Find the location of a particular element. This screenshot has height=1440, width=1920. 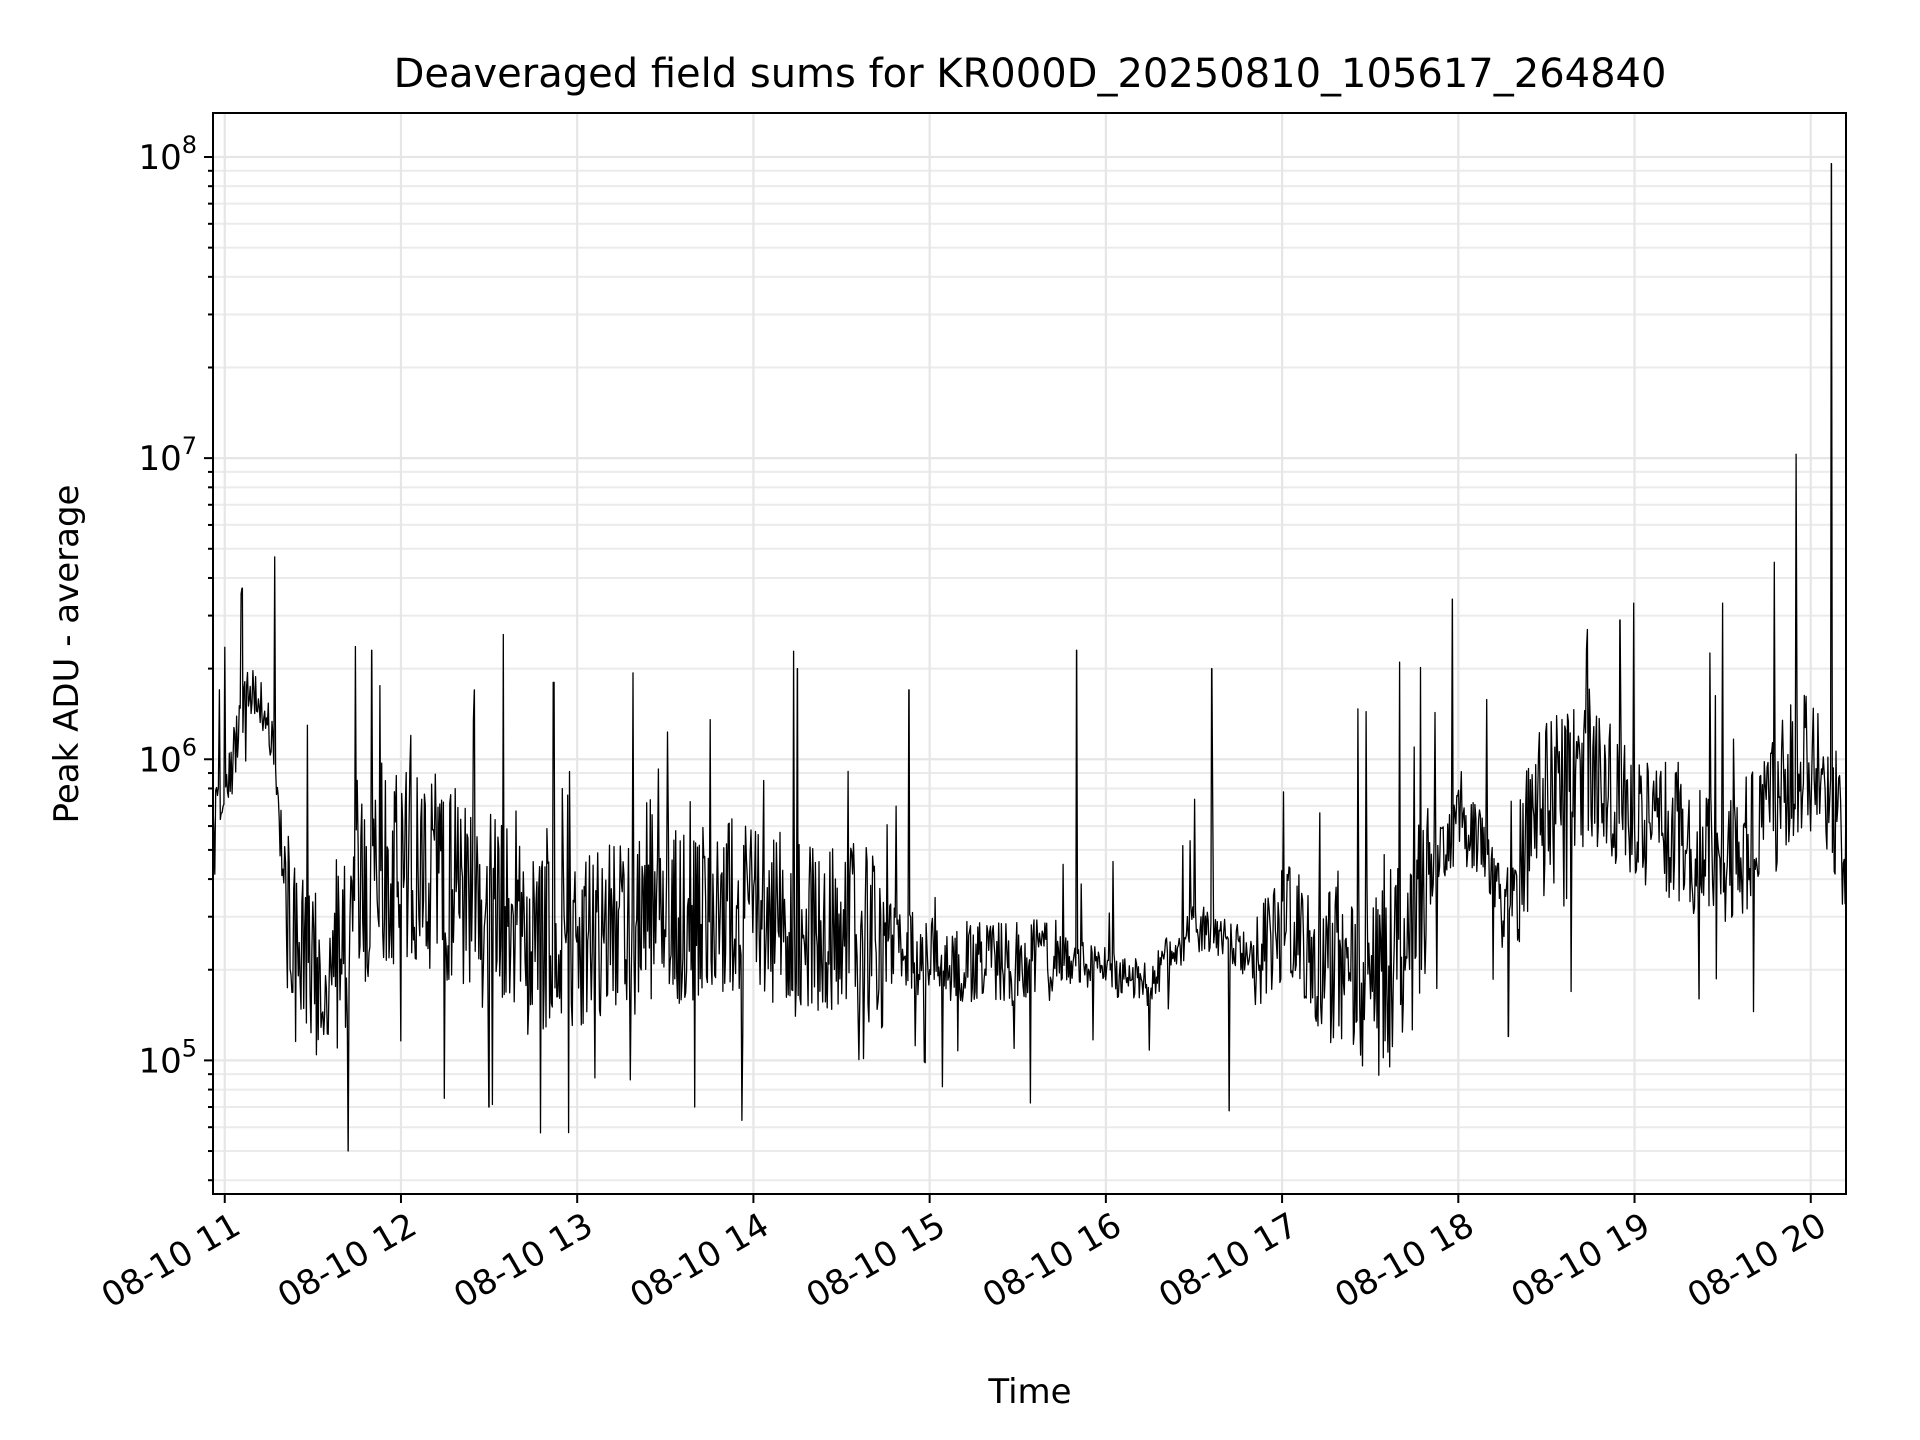

y-tick-label: 10⁸ is located at coordinates (167, 154).